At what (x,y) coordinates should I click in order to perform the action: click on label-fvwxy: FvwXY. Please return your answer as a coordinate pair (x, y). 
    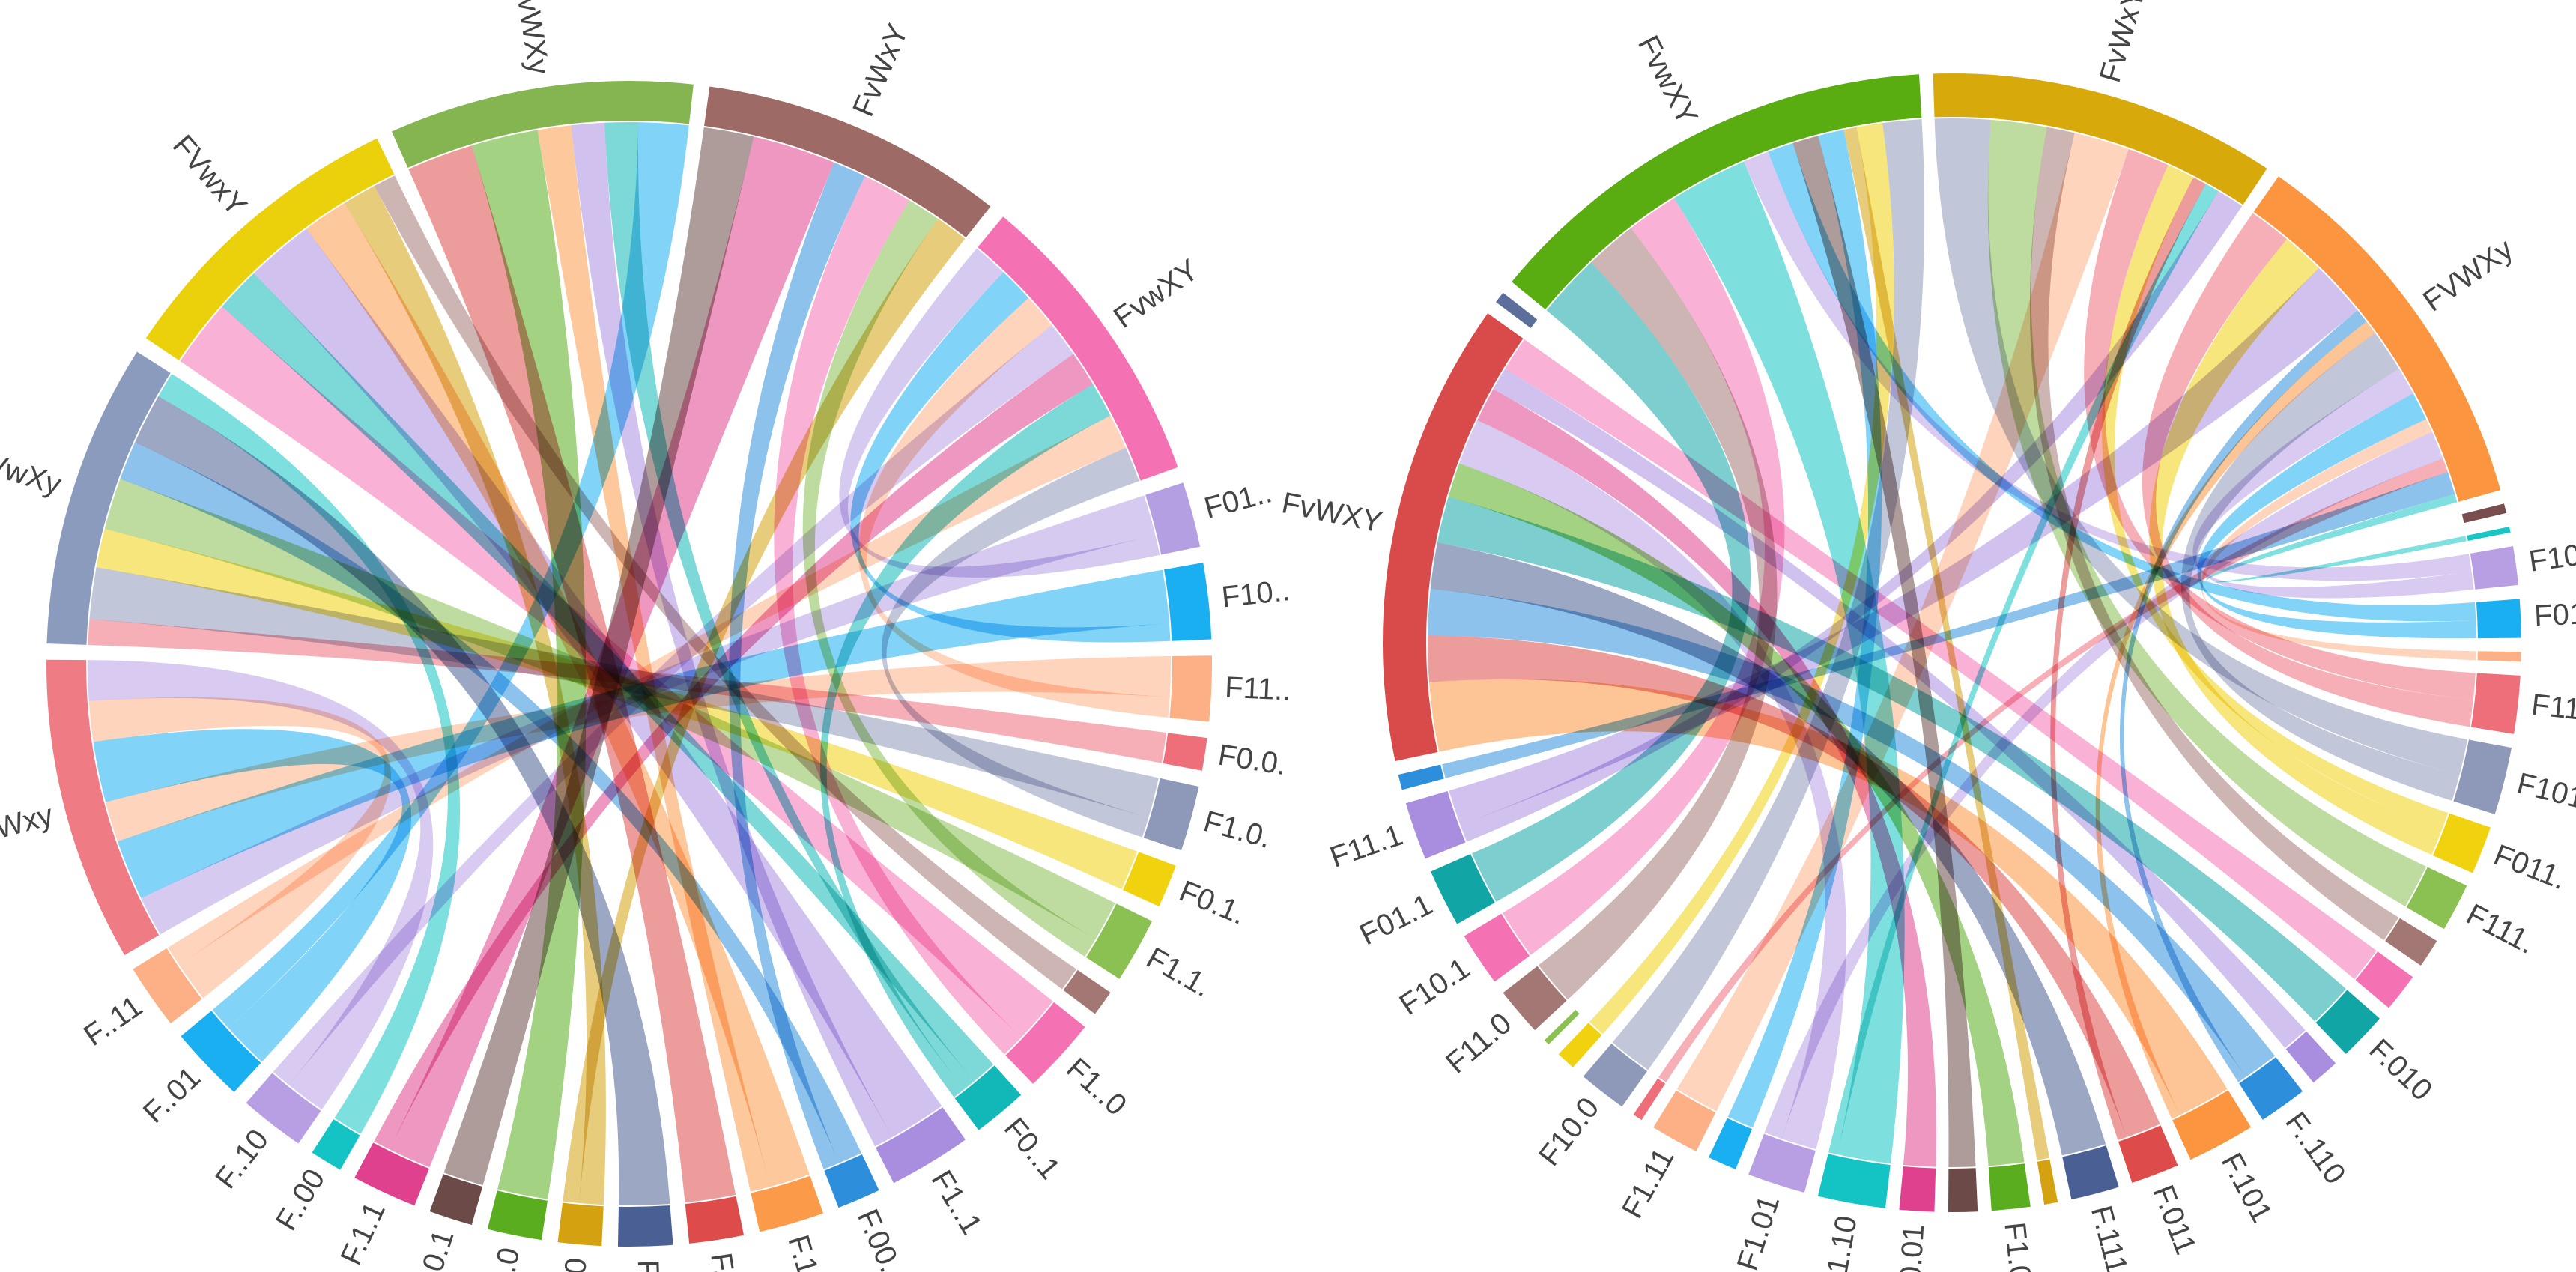
    Looking at the image, I should click on (1668, 80).